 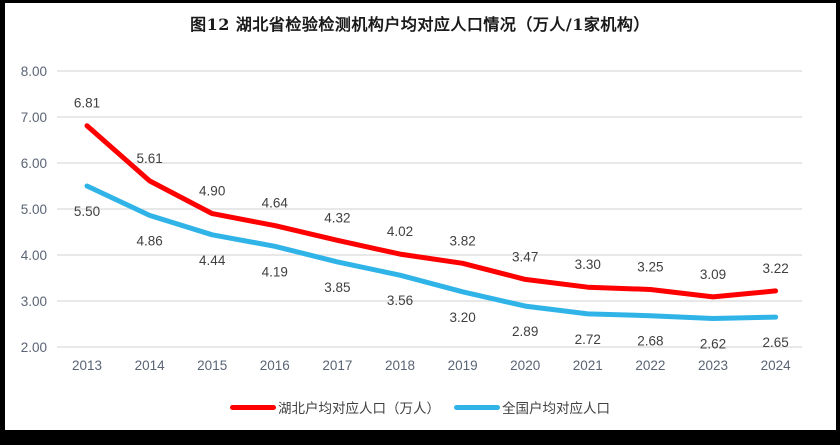 What do you see at coordinates (477, 407) in the screenshot?
I see `legend-line-swatch-blue` at bounding box center [477, 407].